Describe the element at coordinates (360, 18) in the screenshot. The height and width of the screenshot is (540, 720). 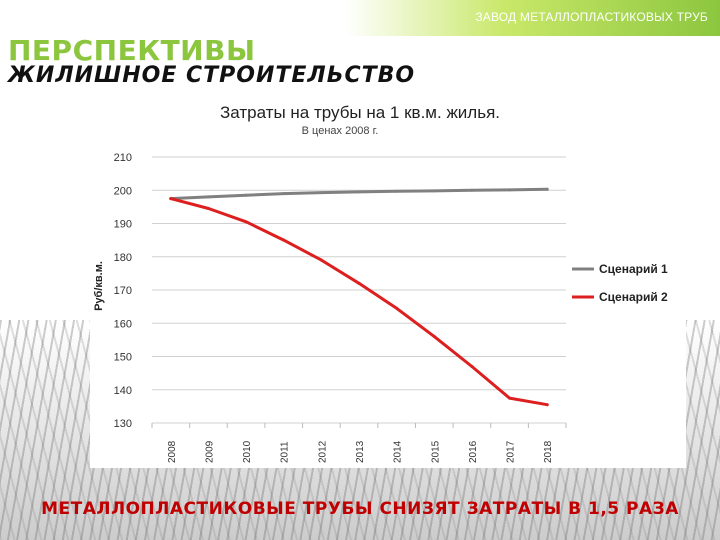
I see `header-band` at that location.